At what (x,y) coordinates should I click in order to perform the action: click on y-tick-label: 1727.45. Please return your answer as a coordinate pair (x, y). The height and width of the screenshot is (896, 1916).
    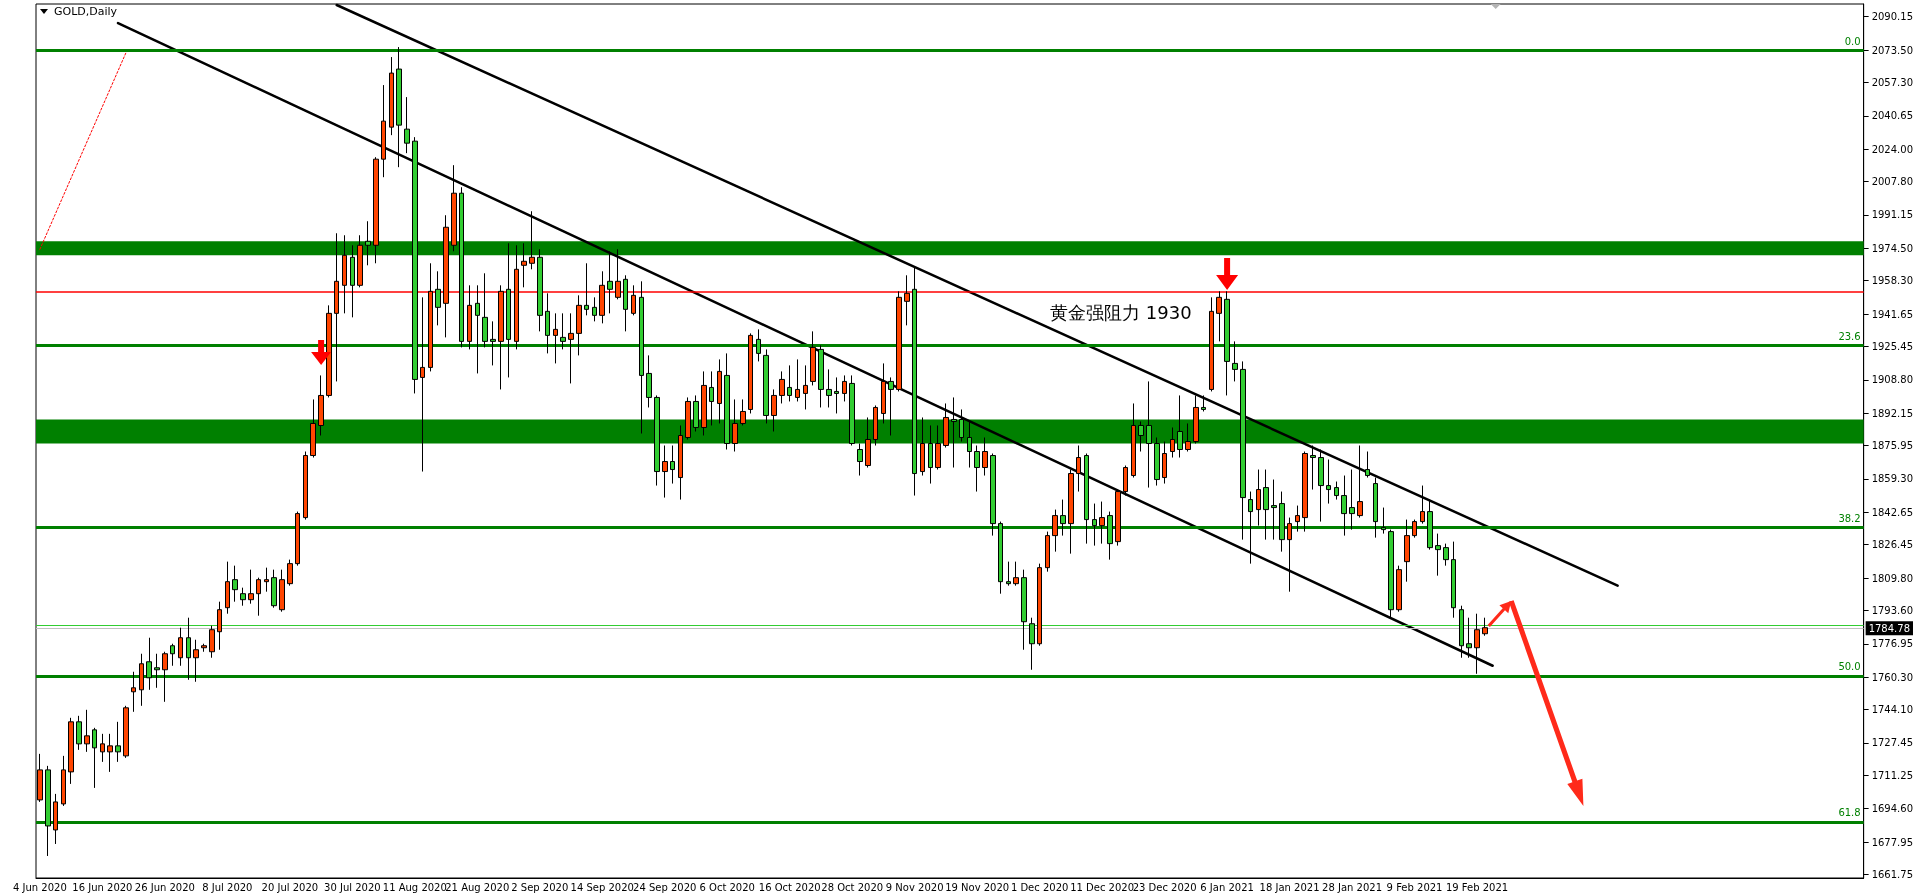
    Looking at the image, I should click on (1892, 743).